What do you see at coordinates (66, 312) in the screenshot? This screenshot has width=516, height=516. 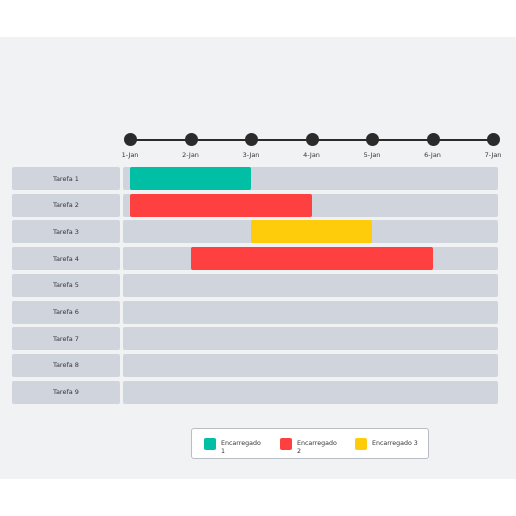 I see `task-label: Tarefa 6` at bounding box center [66, 312].